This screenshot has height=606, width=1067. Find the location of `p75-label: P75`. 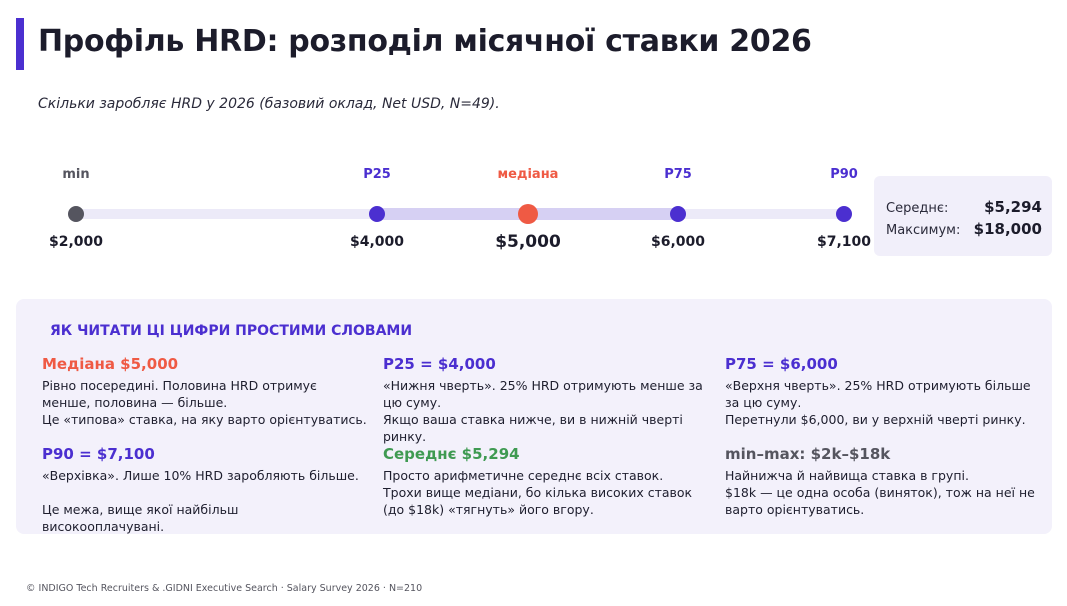

p75-label: P75 is located at coordinates (678, 174).